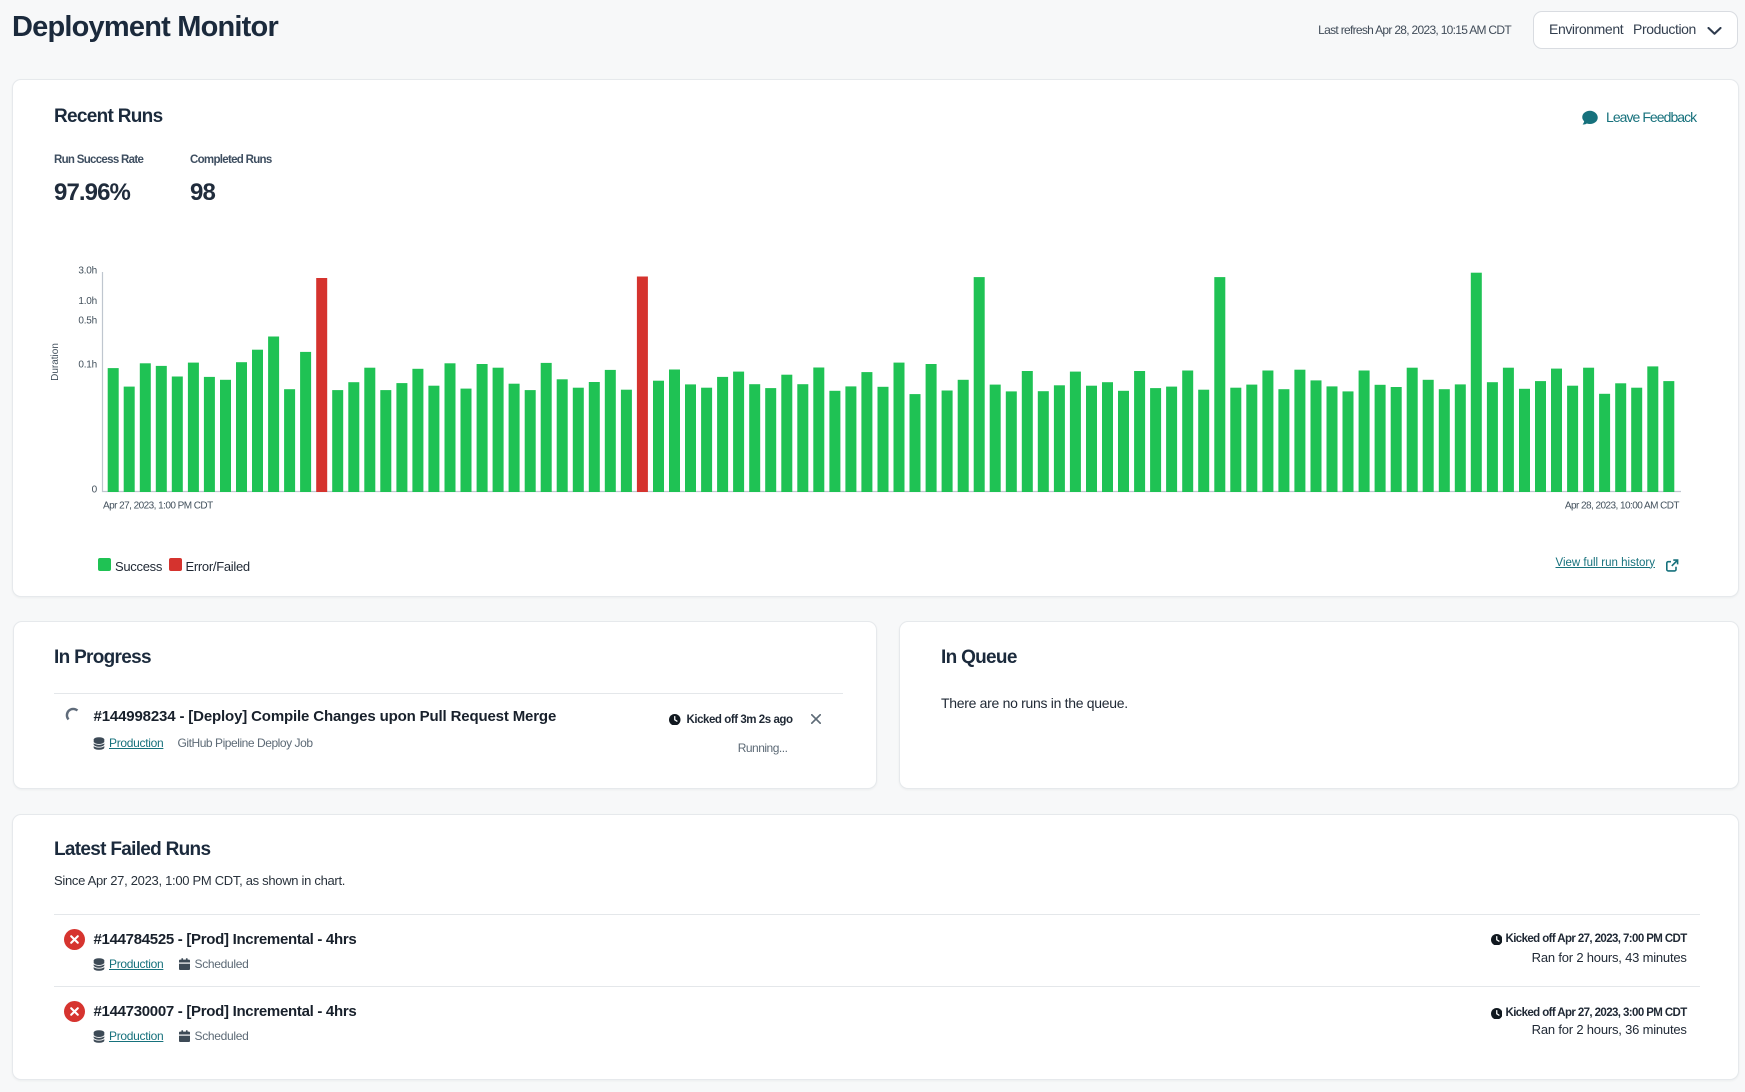 The width and height of the screenshot is (1745, 1092). Describe the element at coordinates (87, 301) in the screenshot. I see `svg-text: 1.0h` at that location.